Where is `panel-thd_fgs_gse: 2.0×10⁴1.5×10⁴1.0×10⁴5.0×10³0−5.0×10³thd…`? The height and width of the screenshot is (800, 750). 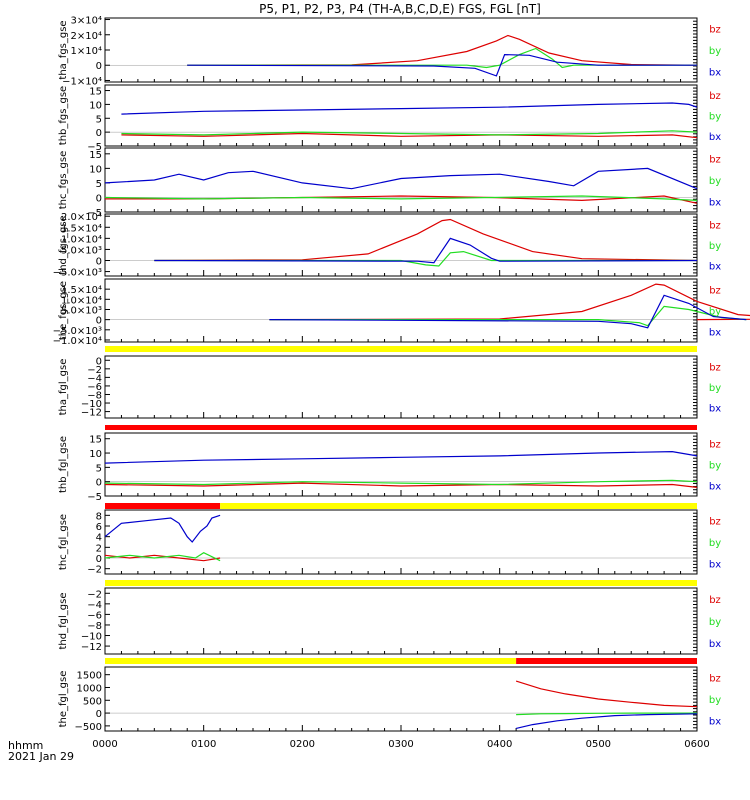
panel-thd_fgs_gse: 2.0×10⁴1.5×10⁴1.0×10⁴5.0×10³0−5.0×10³thd… is located at coordinates (387, 245).